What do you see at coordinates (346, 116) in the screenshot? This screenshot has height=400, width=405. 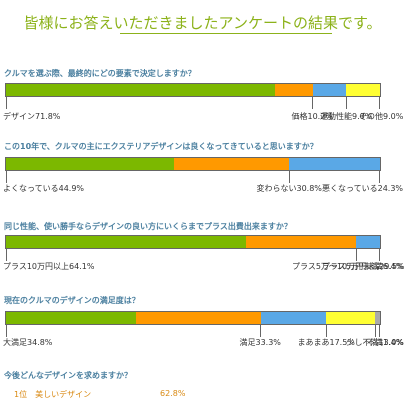 I see `bar-value-label: 運動性能9.0%` at bounding box center [346, 116].